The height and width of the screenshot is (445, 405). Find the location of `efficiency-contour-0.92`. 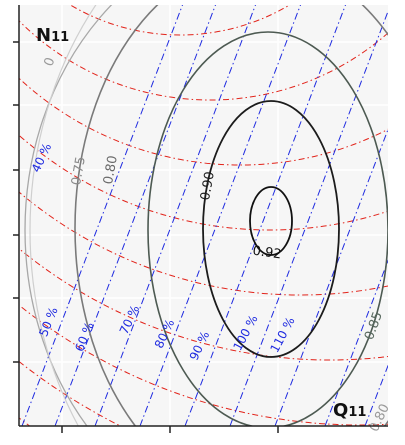

efficiency-contour-0.92 is located at coordinates (271, 221).